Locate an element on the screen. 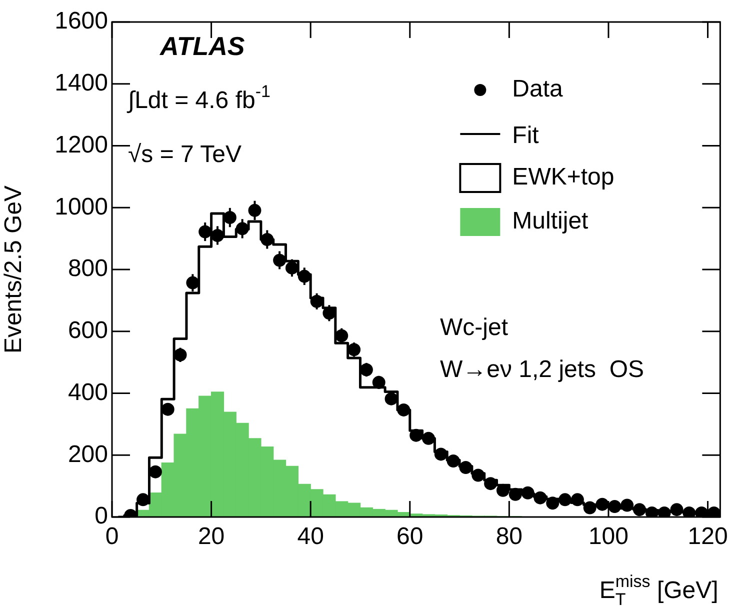 This screenshot has width=734, height=606. annotation: Wc-jet is located at coordinates (474, 327).